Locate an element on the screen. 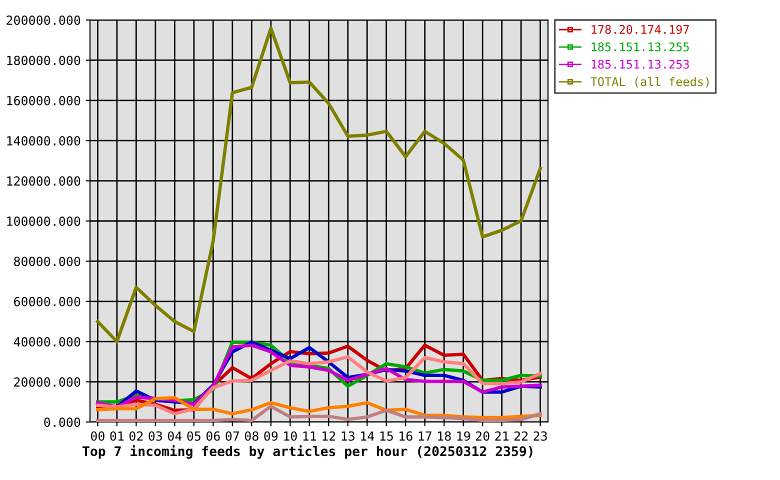 The height and width of the screenshot is (480, 780). y-tick-label: 0.000 is located at coordinates (62, 422).